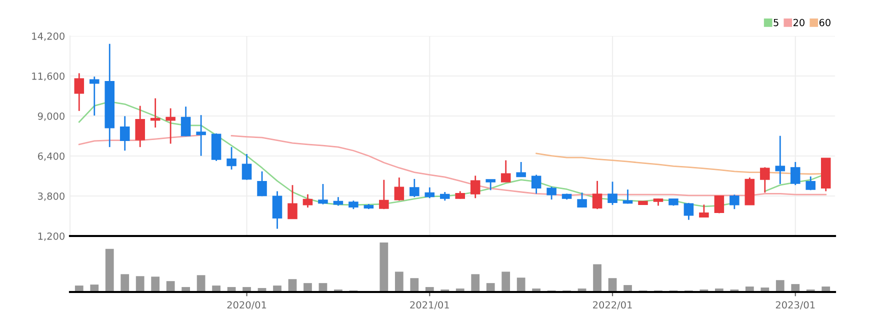  Describe the element at coordinates (48, 76) in the screenshot. I see `y-tick-label: 11,600` at that location.